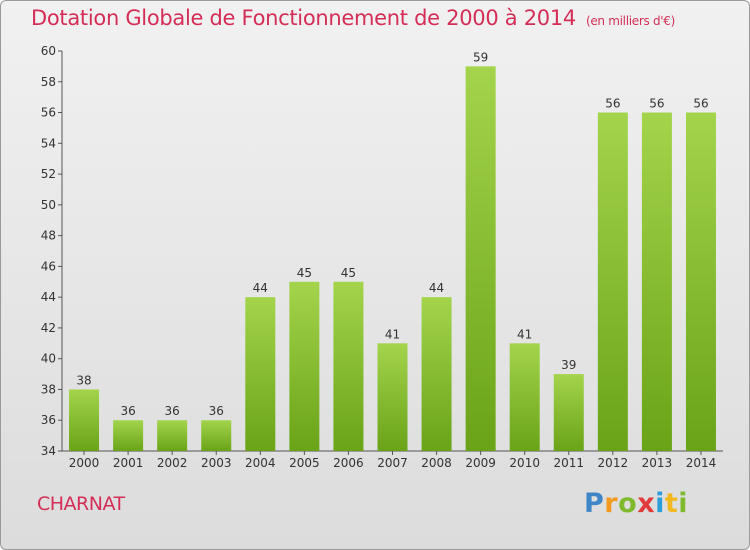  Describe the element at coordinates (304, 273) in the screenshot. I see `data-label-2005: 45` at that location.